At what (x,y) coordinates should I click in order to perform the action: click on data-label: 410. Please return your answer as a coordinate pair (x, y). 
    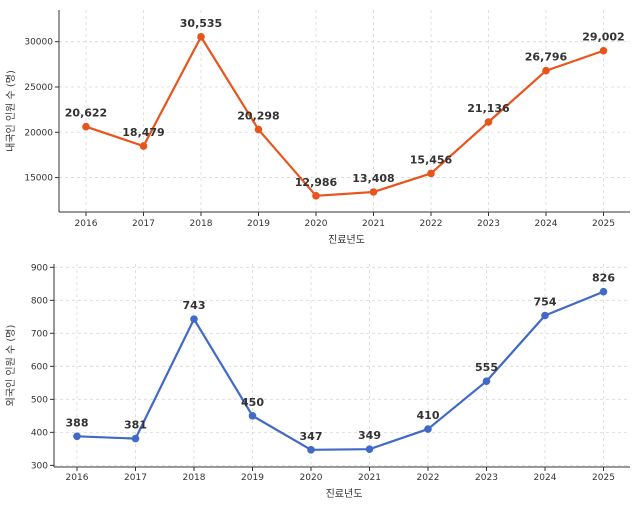
    Looking at the image, I should click on (428, 415).